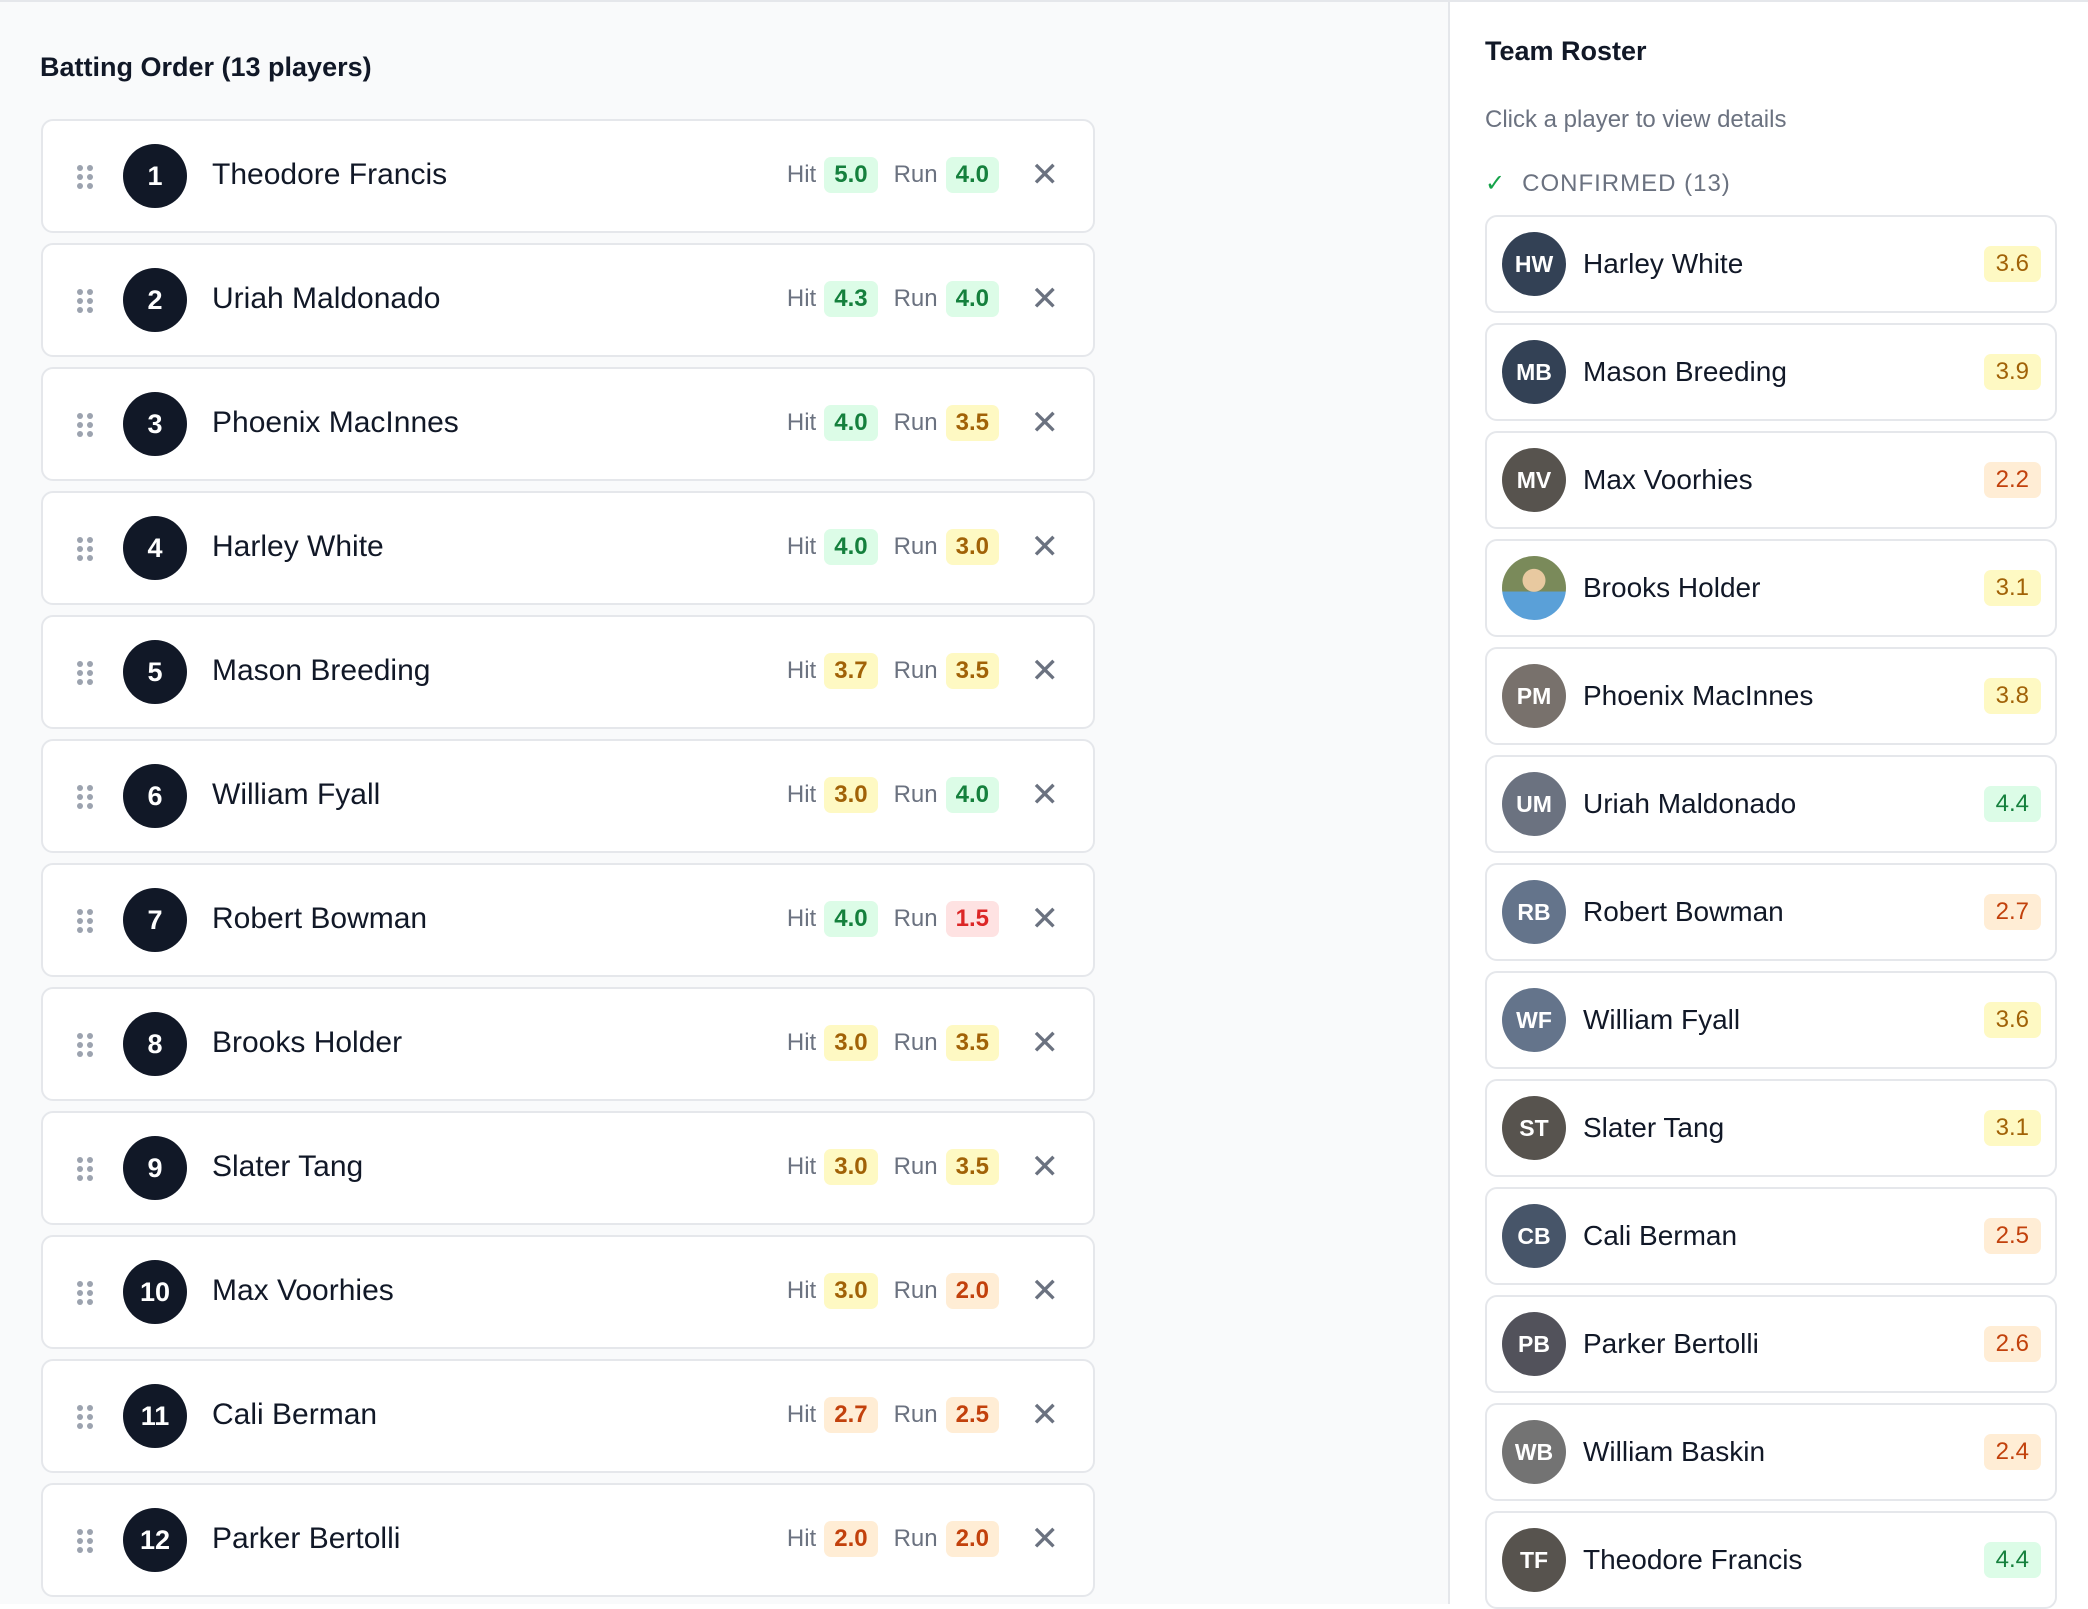  I want to click on roster-player-card: UM Uriah Maldonado 4.4, so click(1771, 804).